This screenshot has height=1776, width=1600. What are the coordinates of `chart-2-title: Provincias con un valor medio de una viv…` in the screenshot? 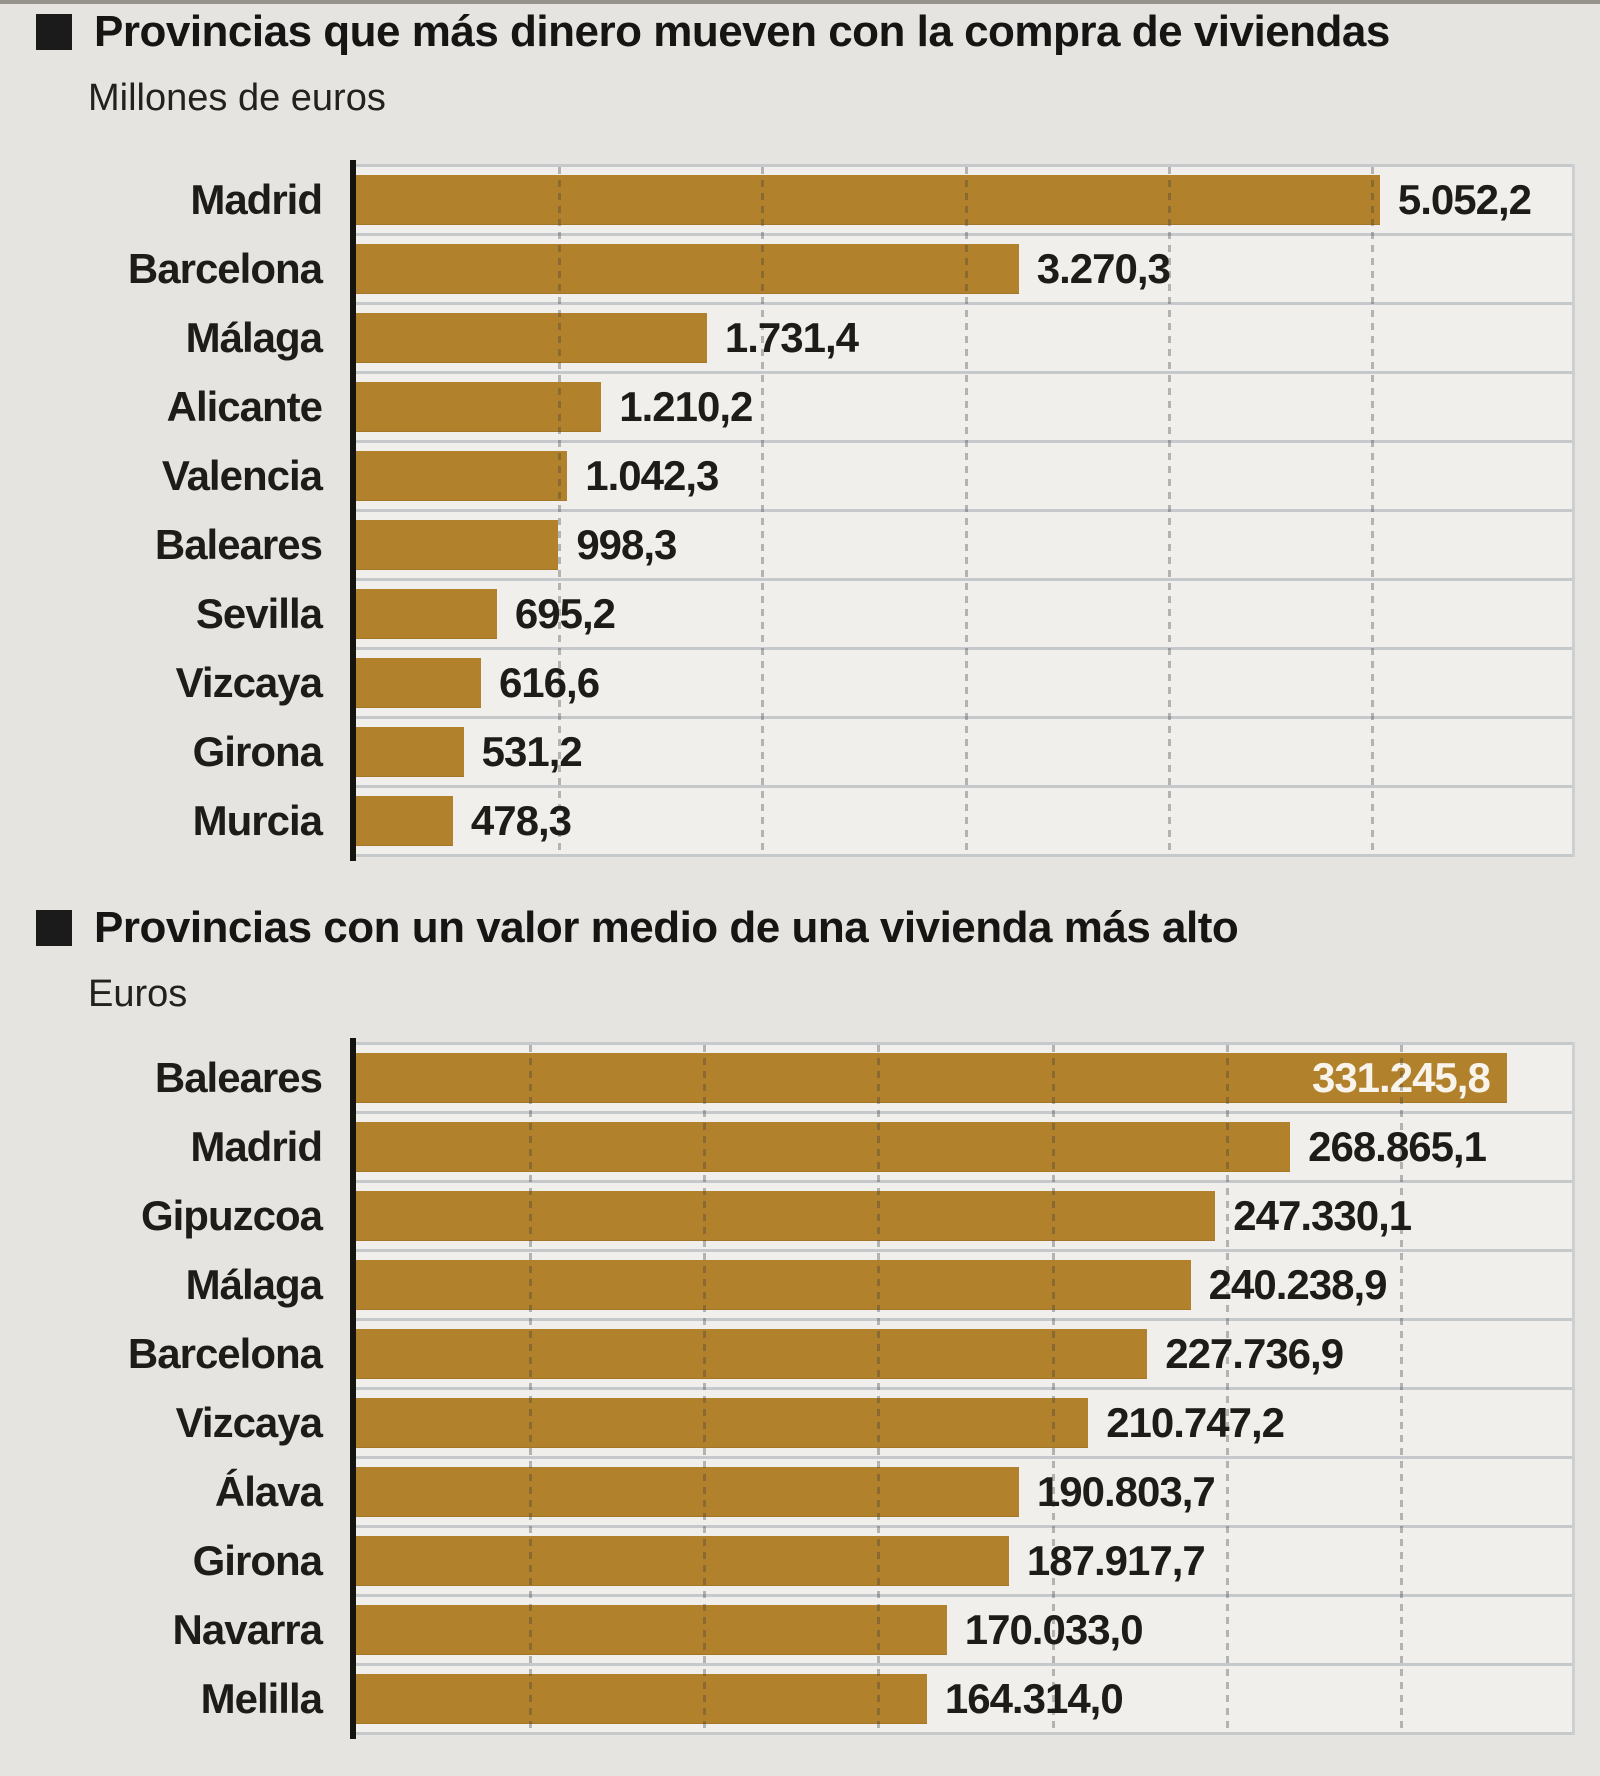 It's located at (666, 927).